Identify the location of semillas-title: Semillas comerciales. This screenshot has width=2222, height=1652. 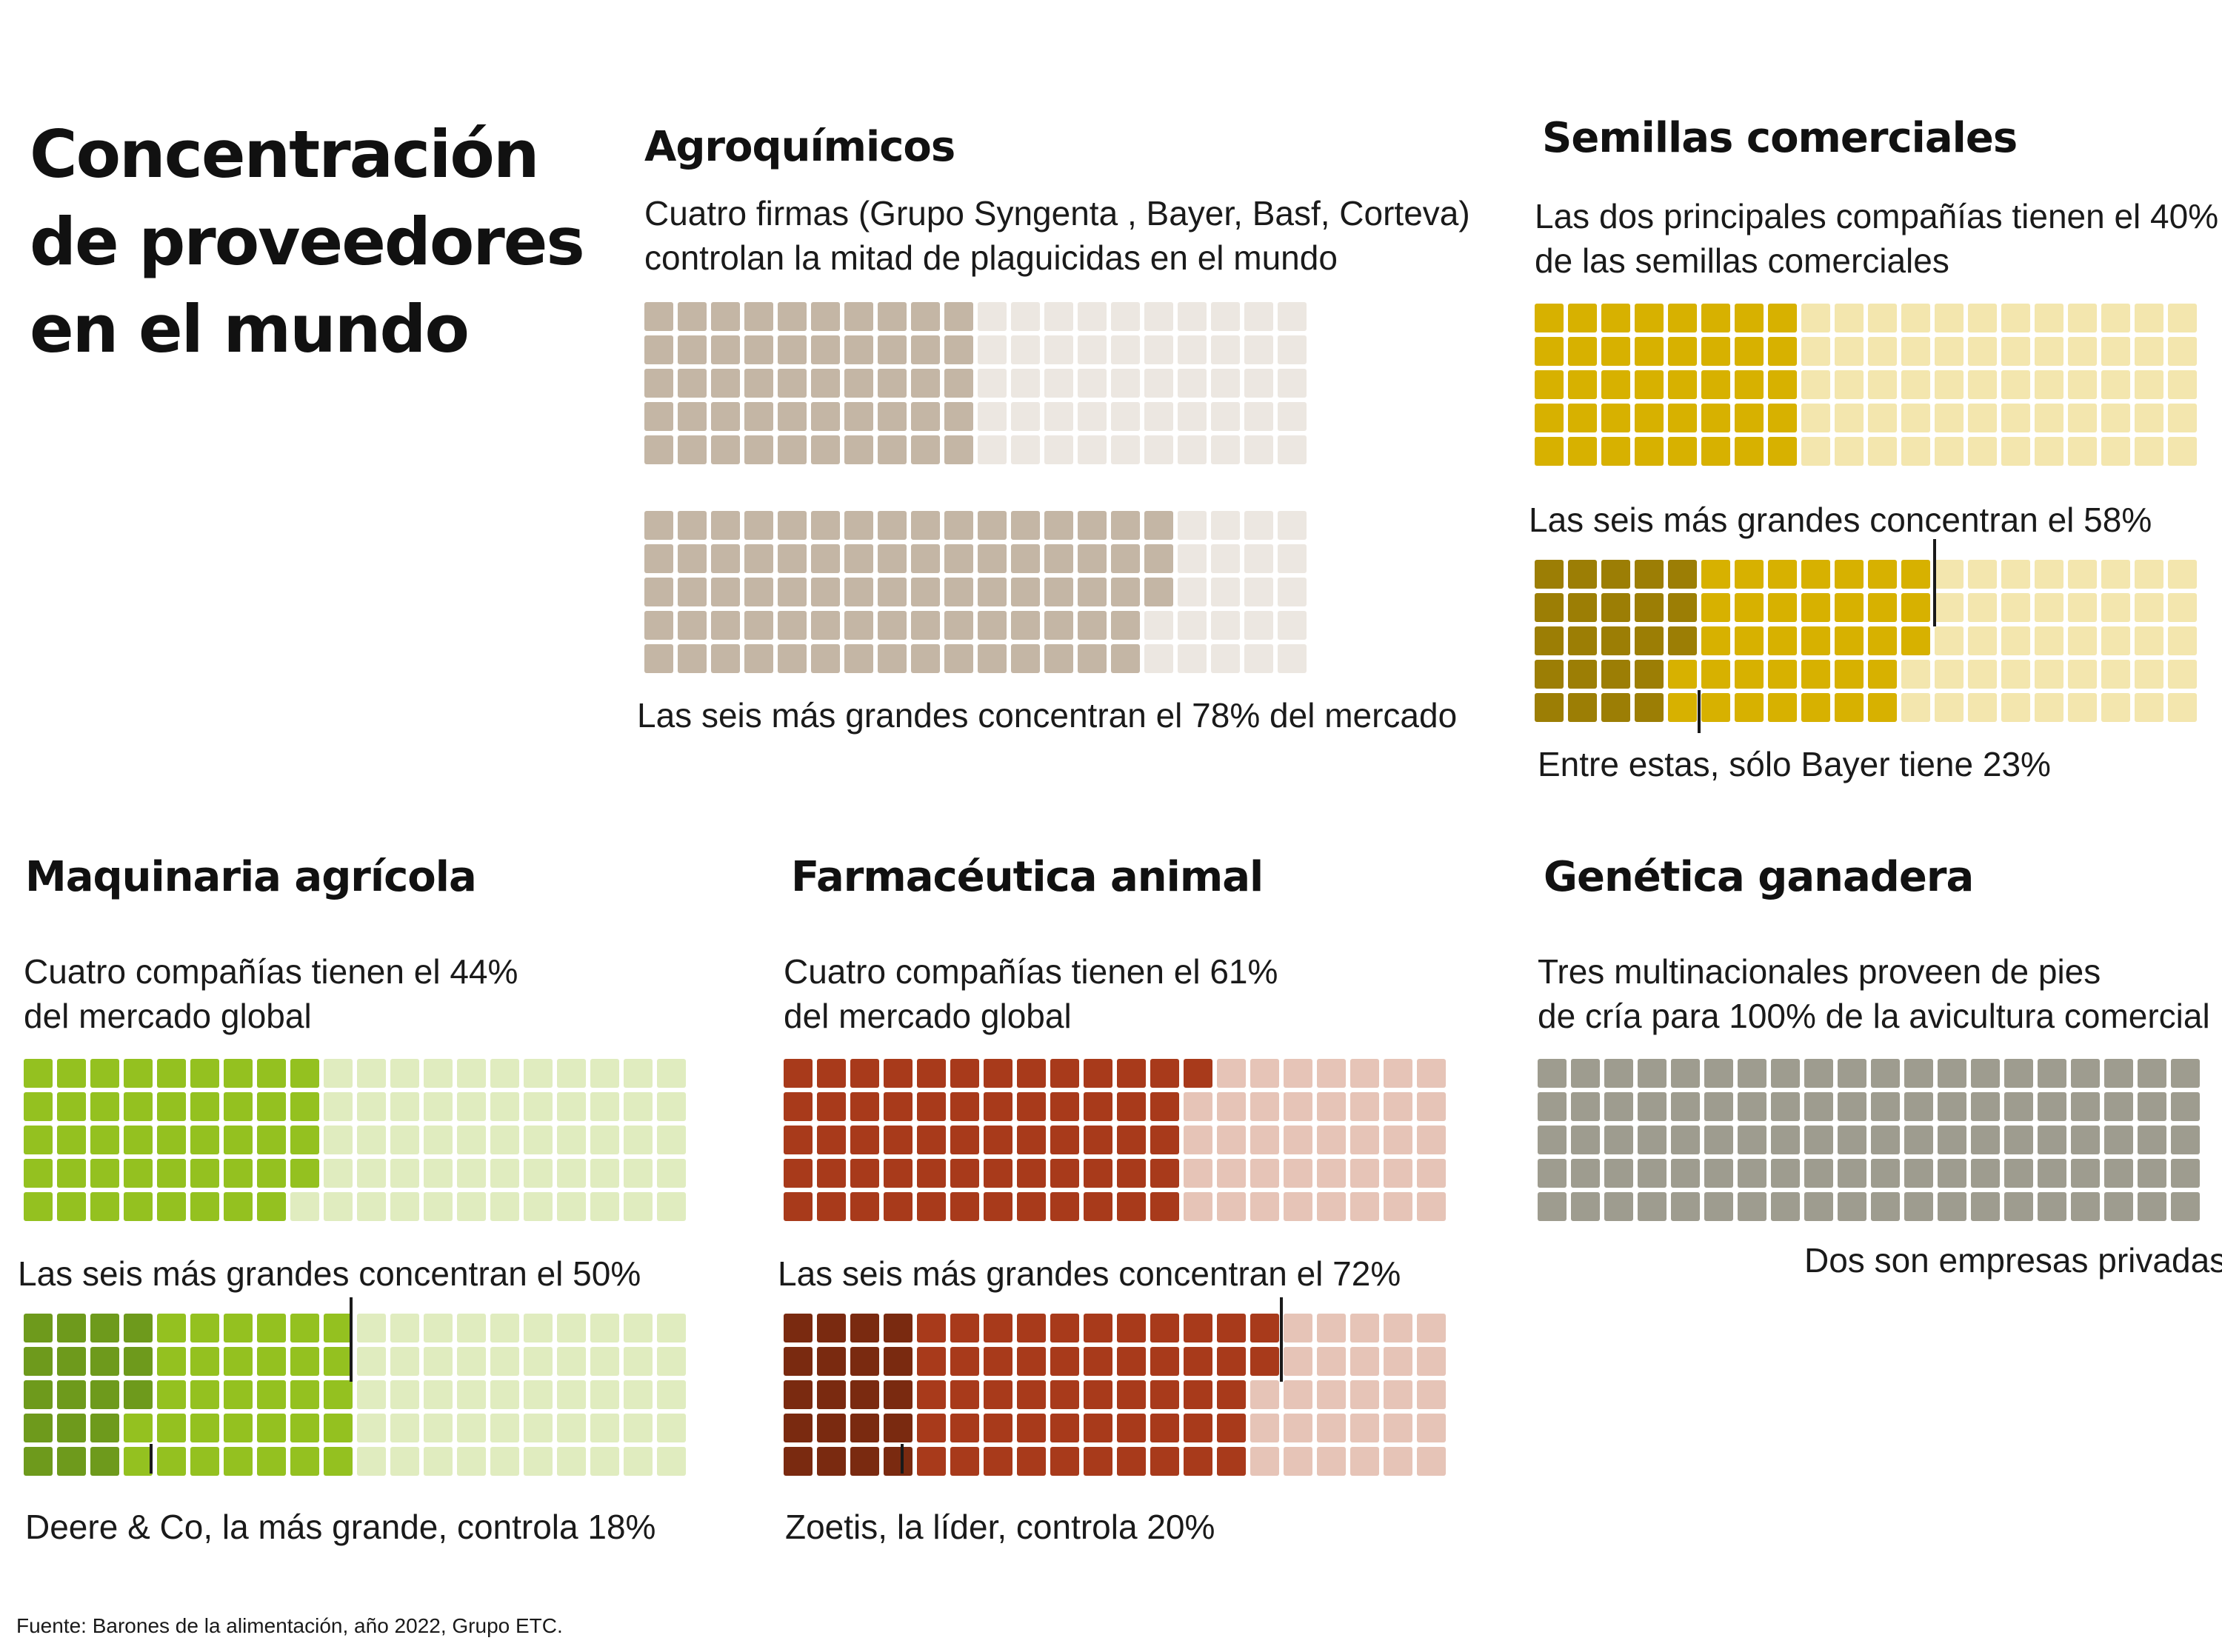
(1780, 138).